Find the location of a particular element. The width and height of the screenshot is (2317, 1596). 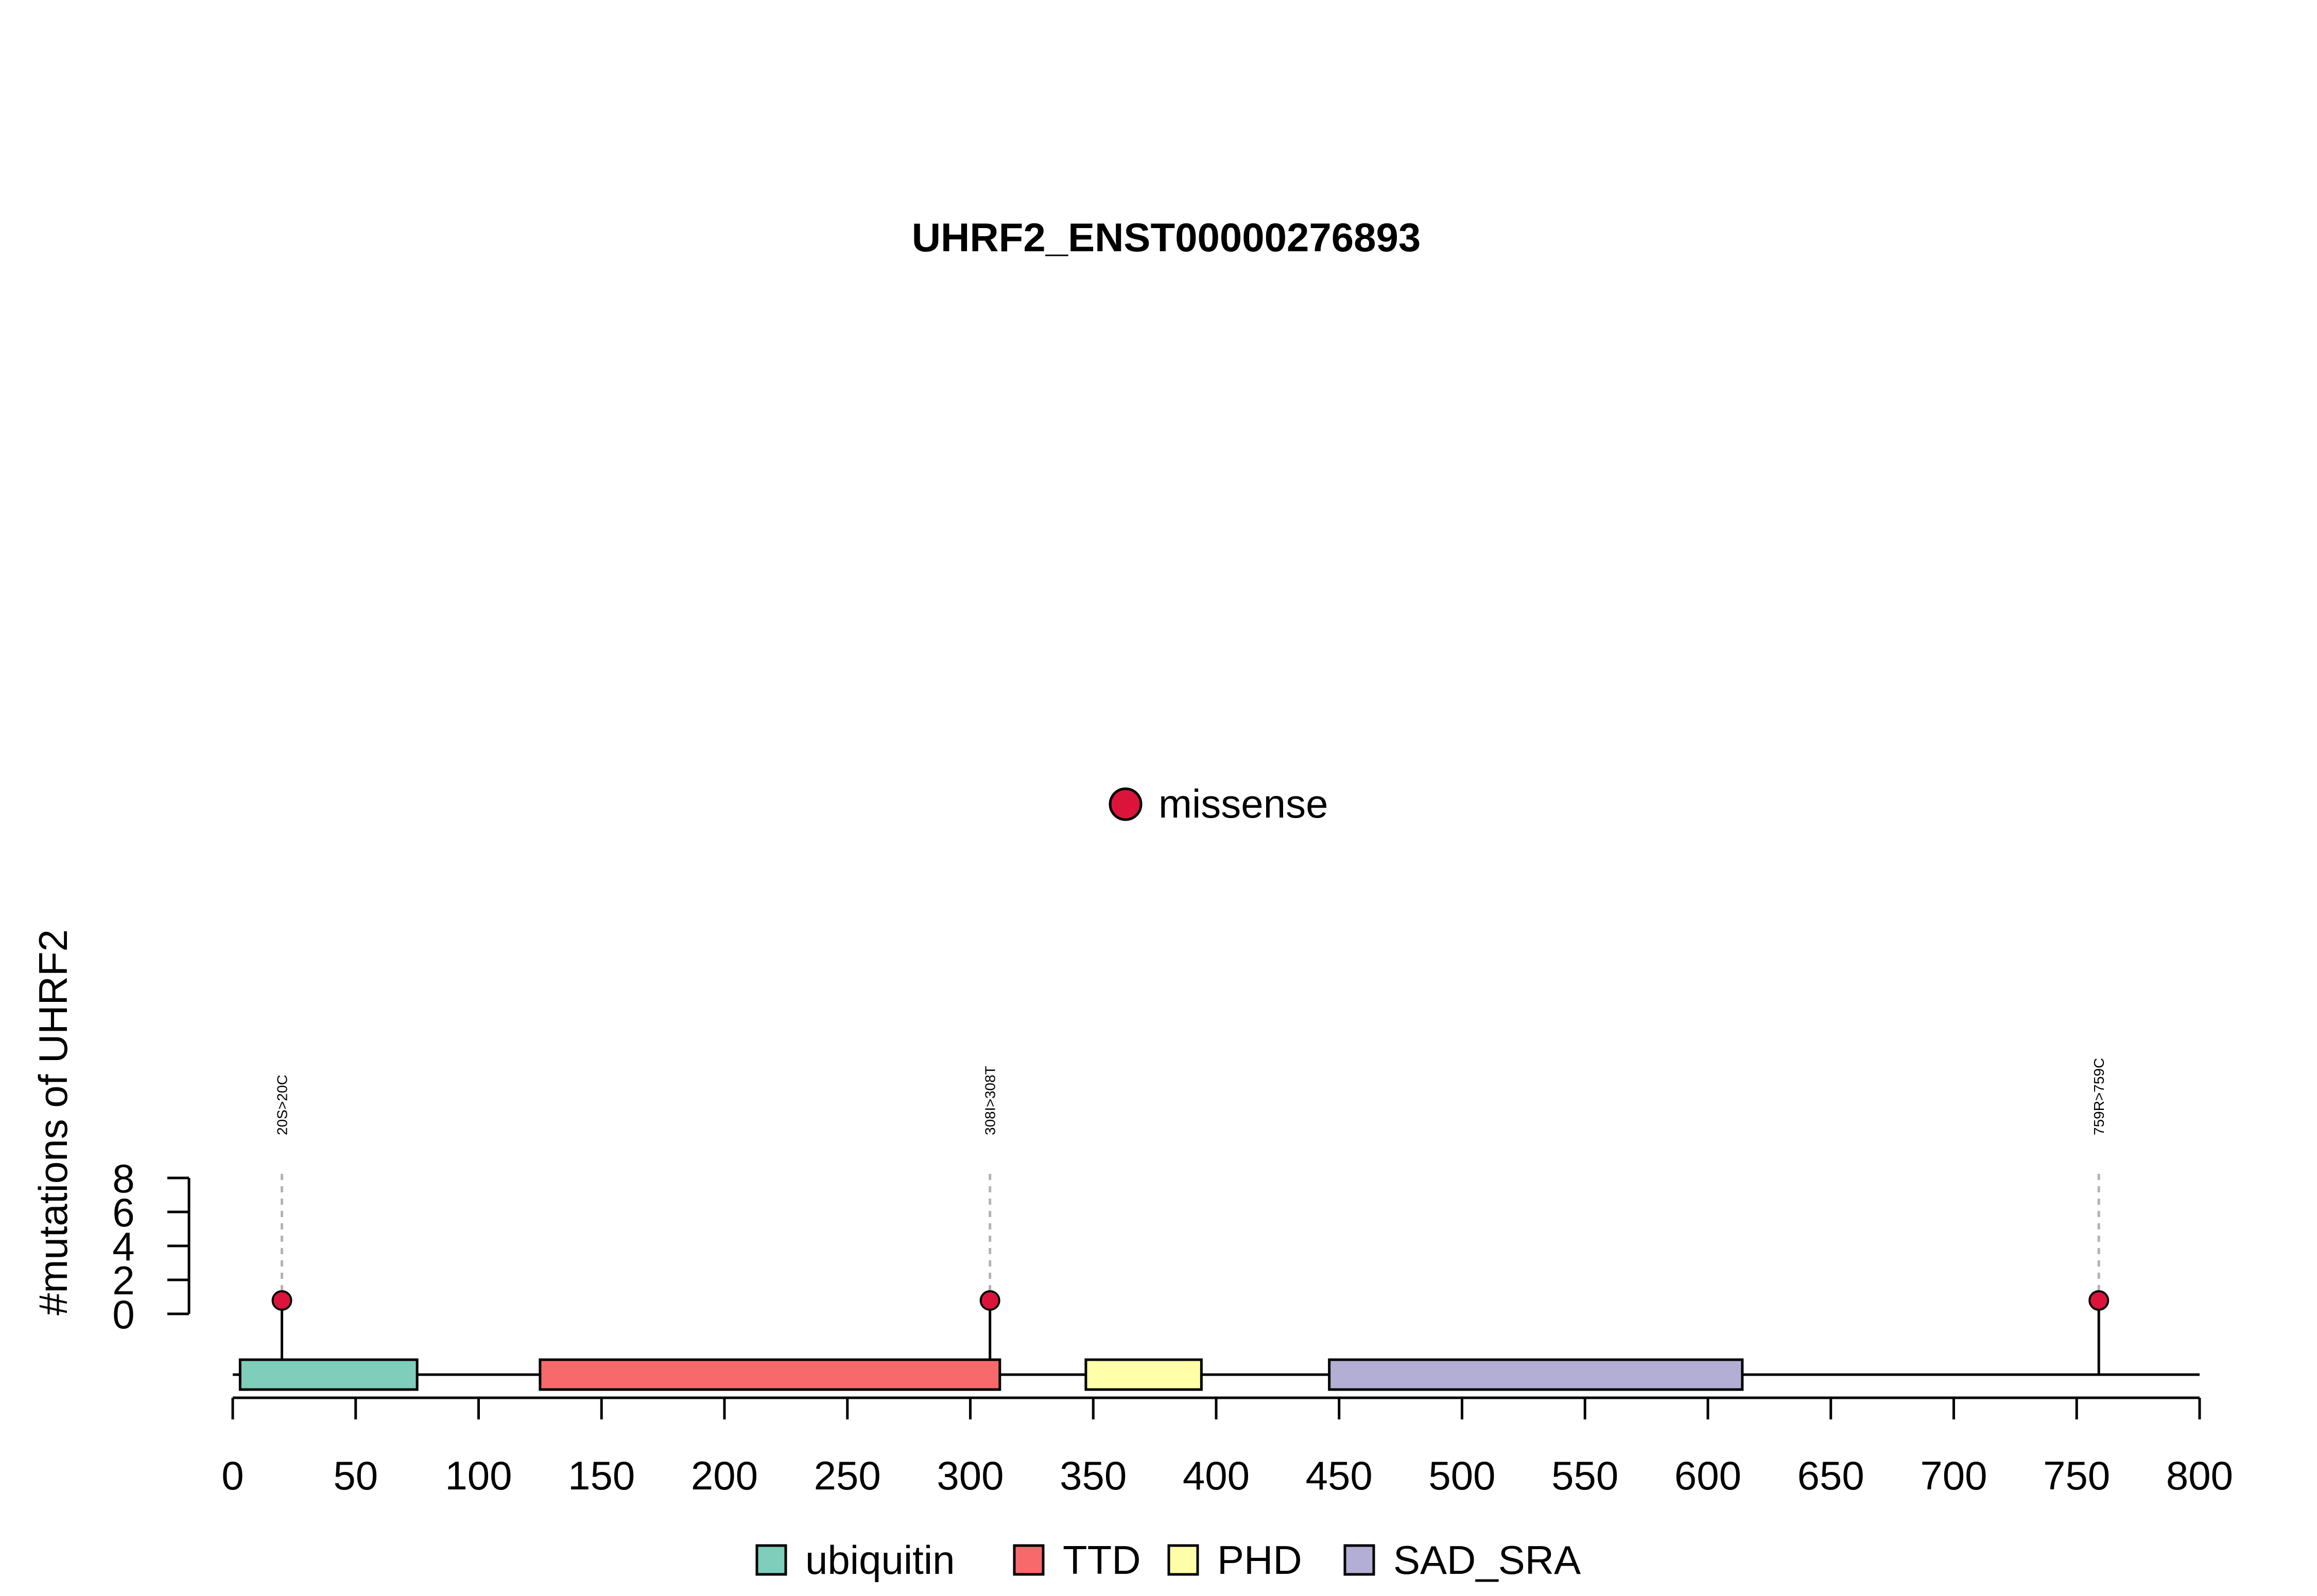

x-tick-label: 700 is located at coordinates (1953, 1475).